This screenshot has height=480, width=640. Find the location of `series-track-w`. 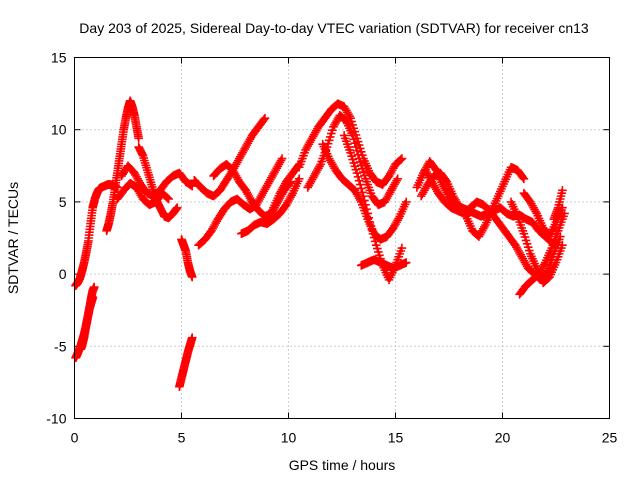

series-track-w is located at coordinates (536, 242).